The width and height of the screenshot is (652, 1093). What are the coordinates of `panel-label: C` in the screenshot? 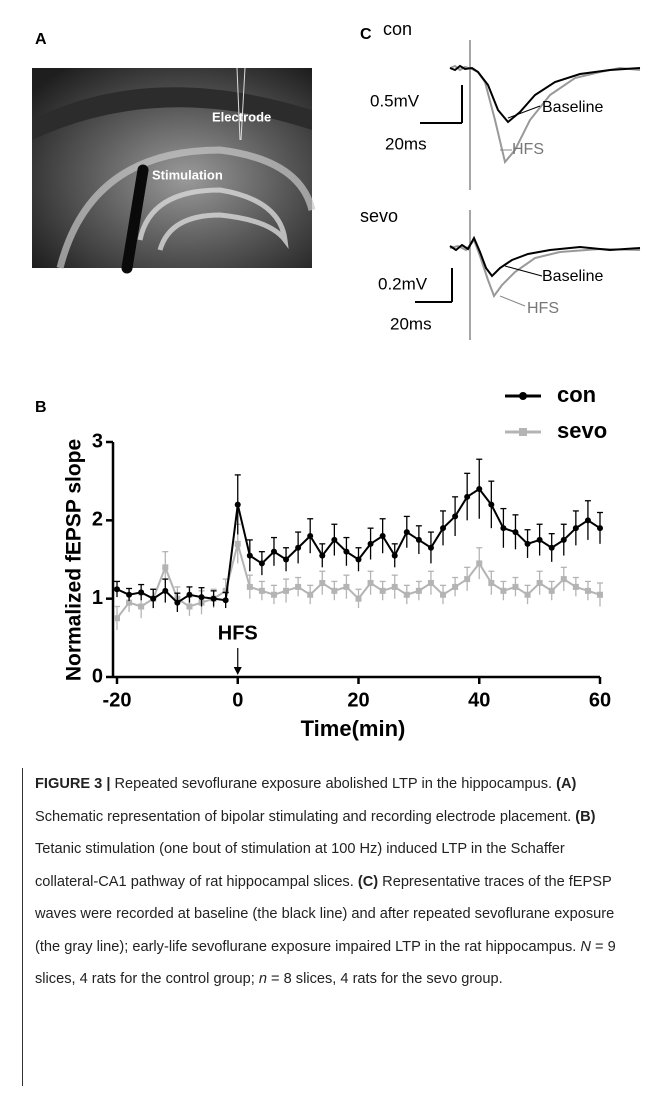 It's located at (366, 34).